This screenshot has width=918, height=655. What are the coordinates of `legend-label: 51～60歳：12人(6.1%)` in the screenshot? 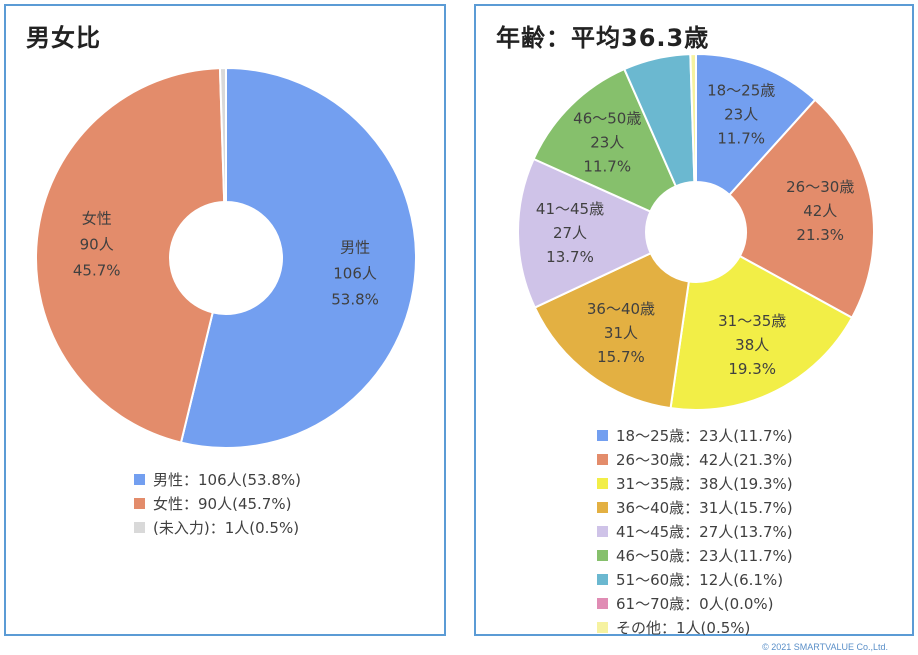 It's located at (700, 580).